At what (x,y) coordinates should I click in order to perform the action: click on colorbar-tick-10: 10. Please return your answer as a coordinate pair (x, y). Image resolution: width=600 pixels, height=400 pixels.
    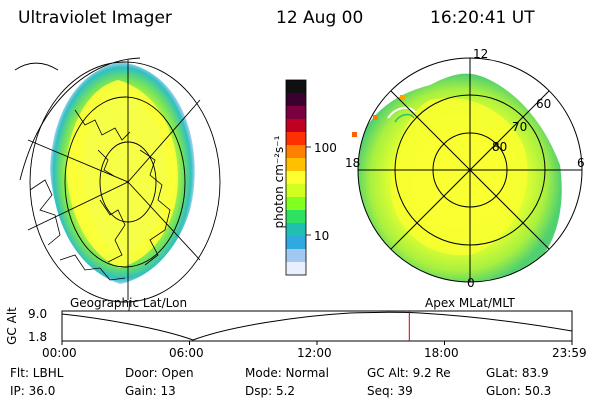
    Looking at the image, I should click on (322, 236).